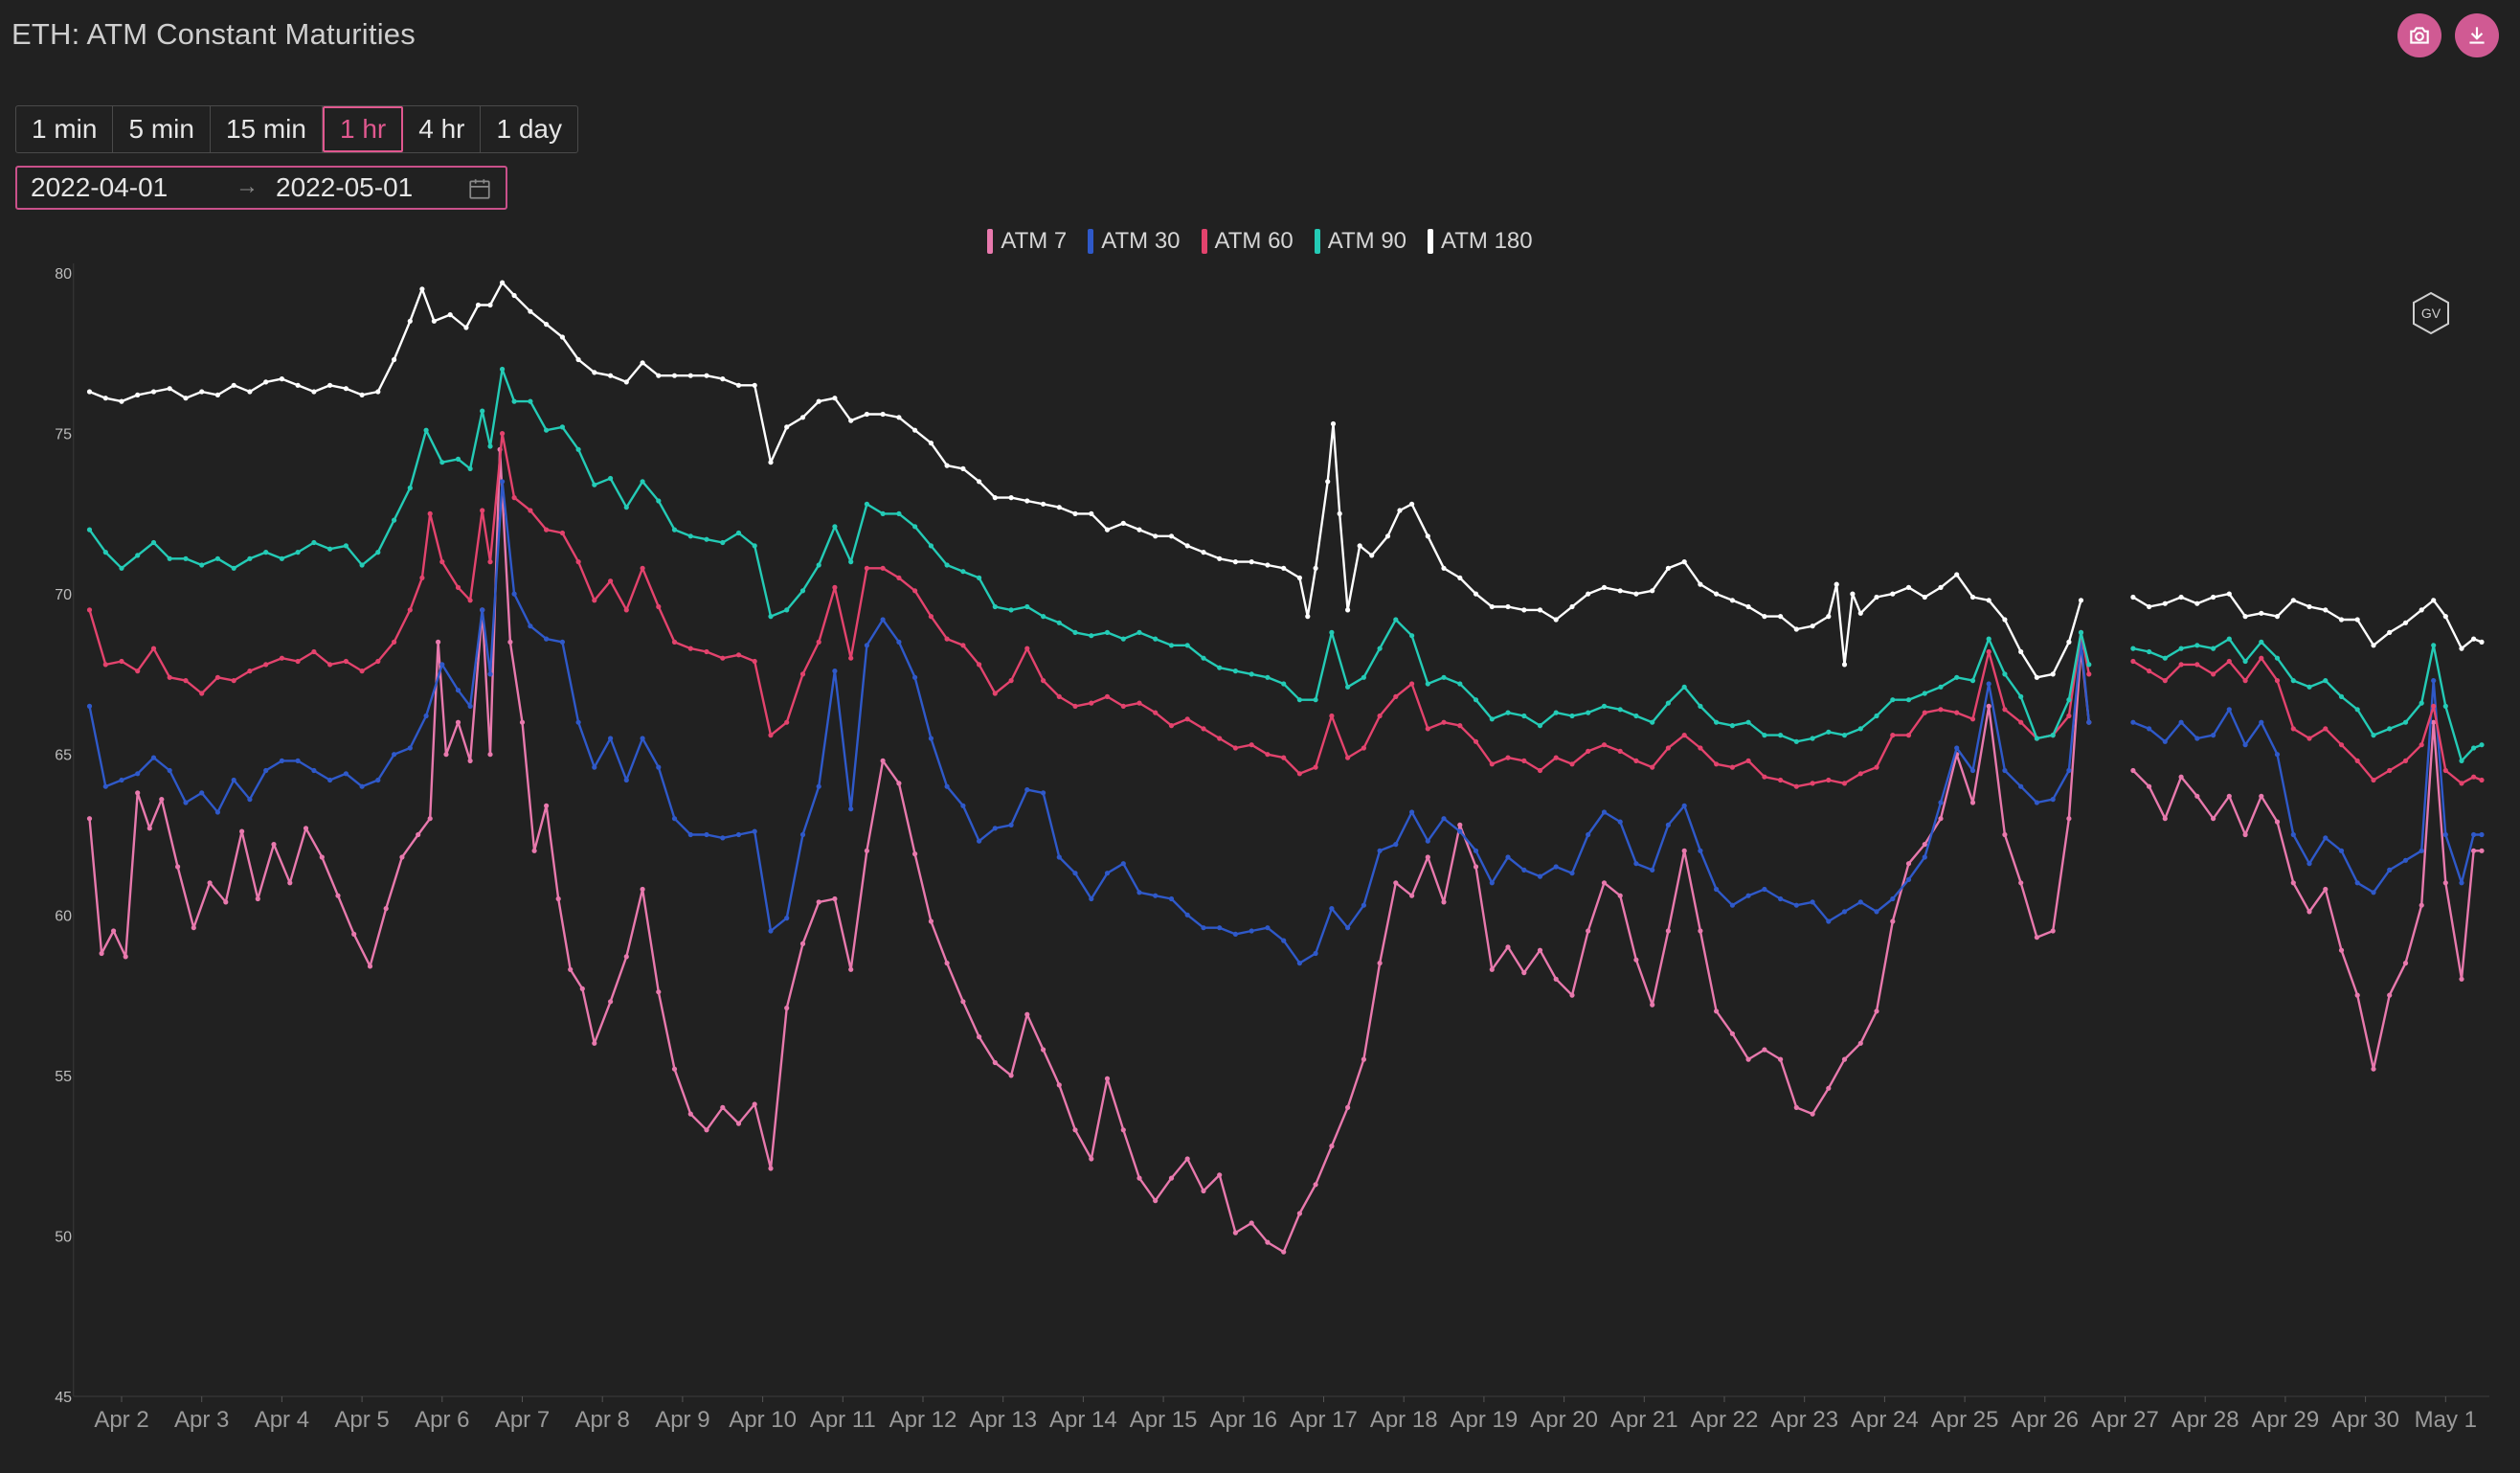 The width and height of the screenshot is (2520, 1473). What do you see at coordinates (2477, 35) in the screenshot?
I see `download-icon` at bounding box center [2477, 35].